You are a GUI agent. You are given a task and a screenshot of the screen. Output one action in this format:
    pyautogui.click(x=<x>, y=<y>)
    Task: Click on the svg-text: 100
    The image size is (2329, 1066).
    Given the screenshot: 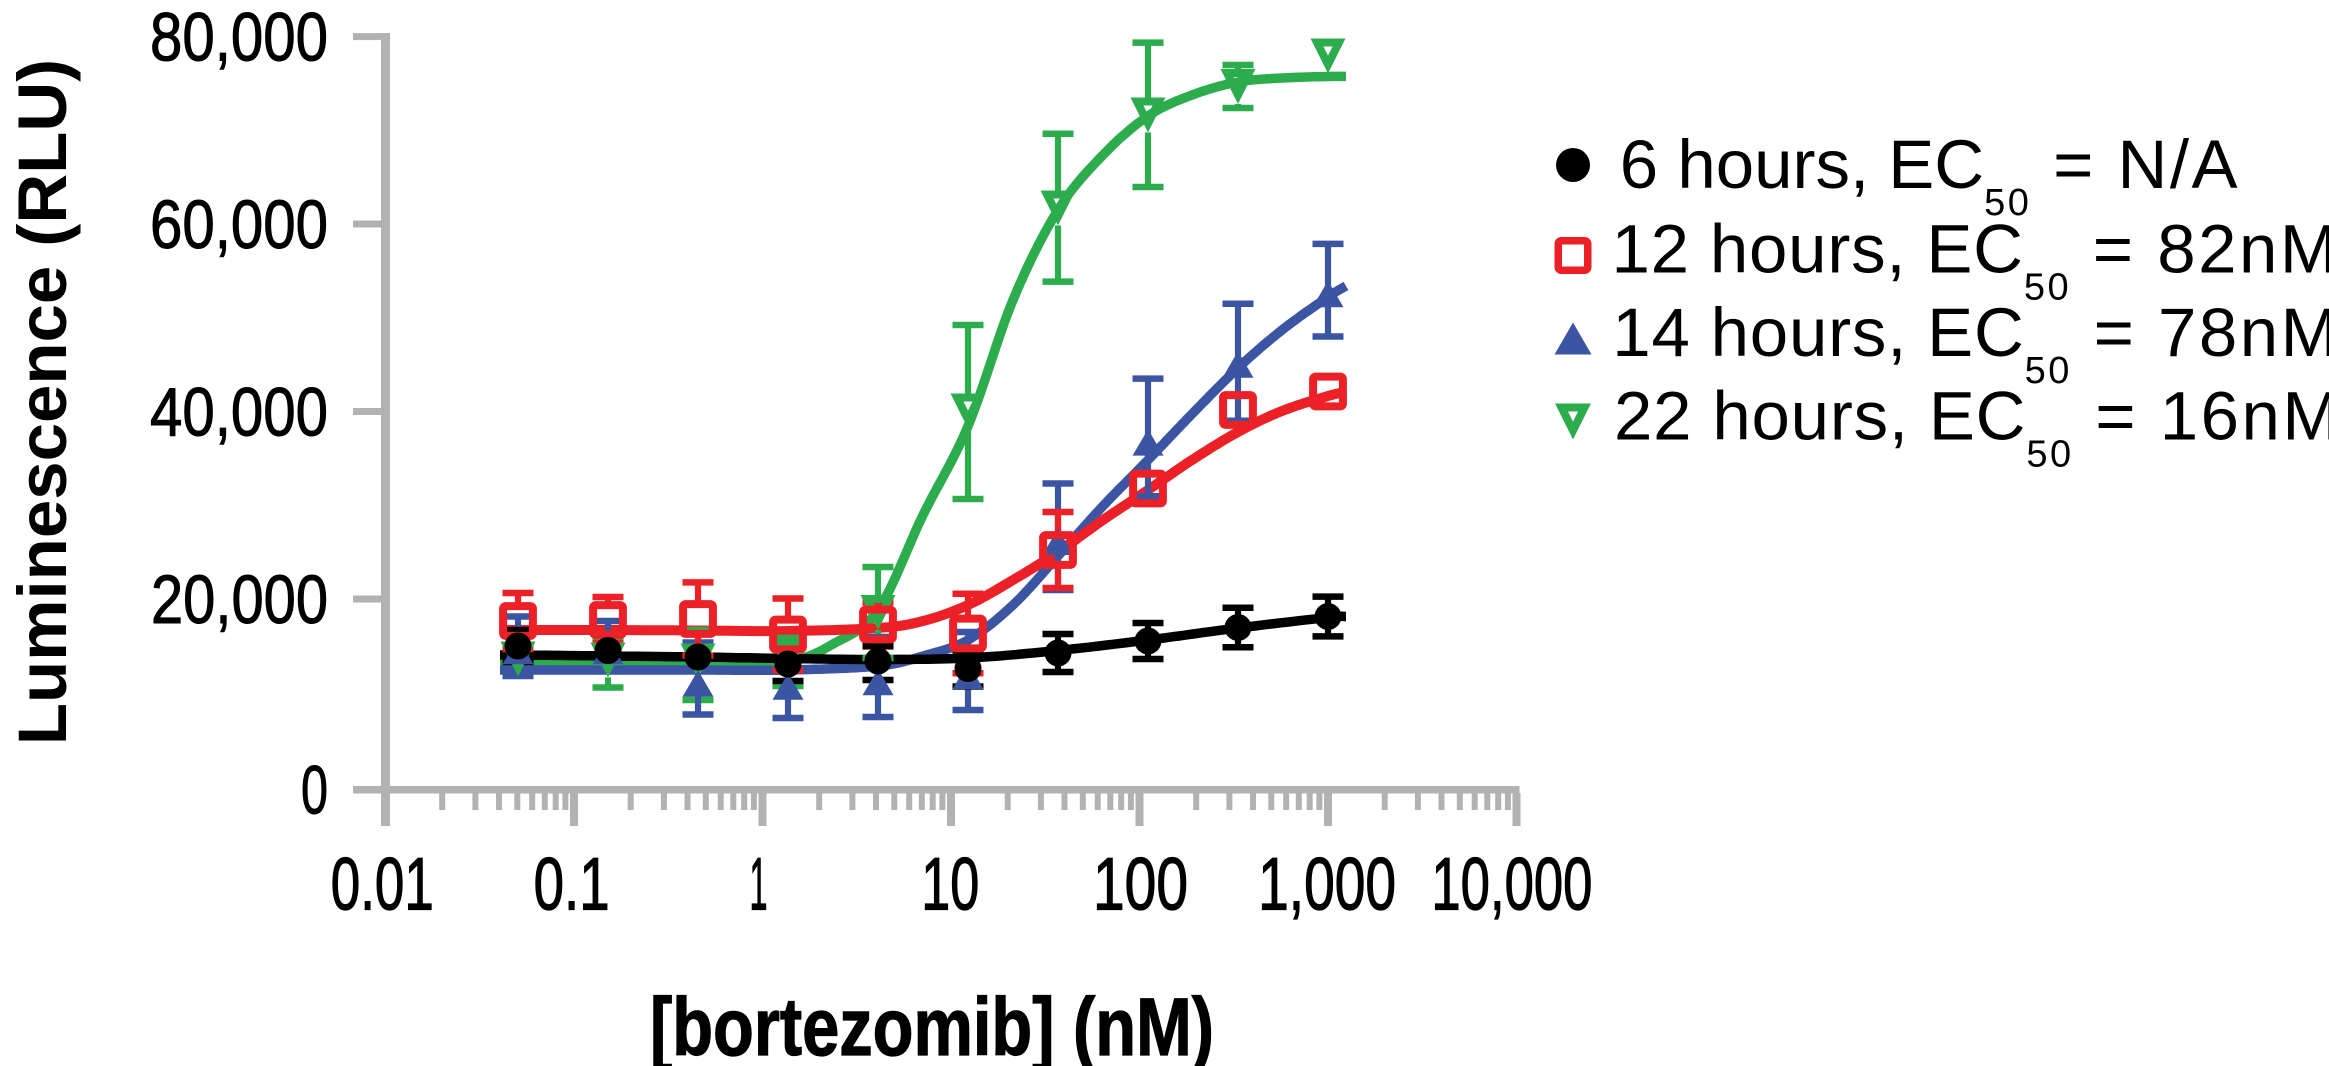 What is the action you would take?
    pyautogui.click(x=1140, y=884)
    